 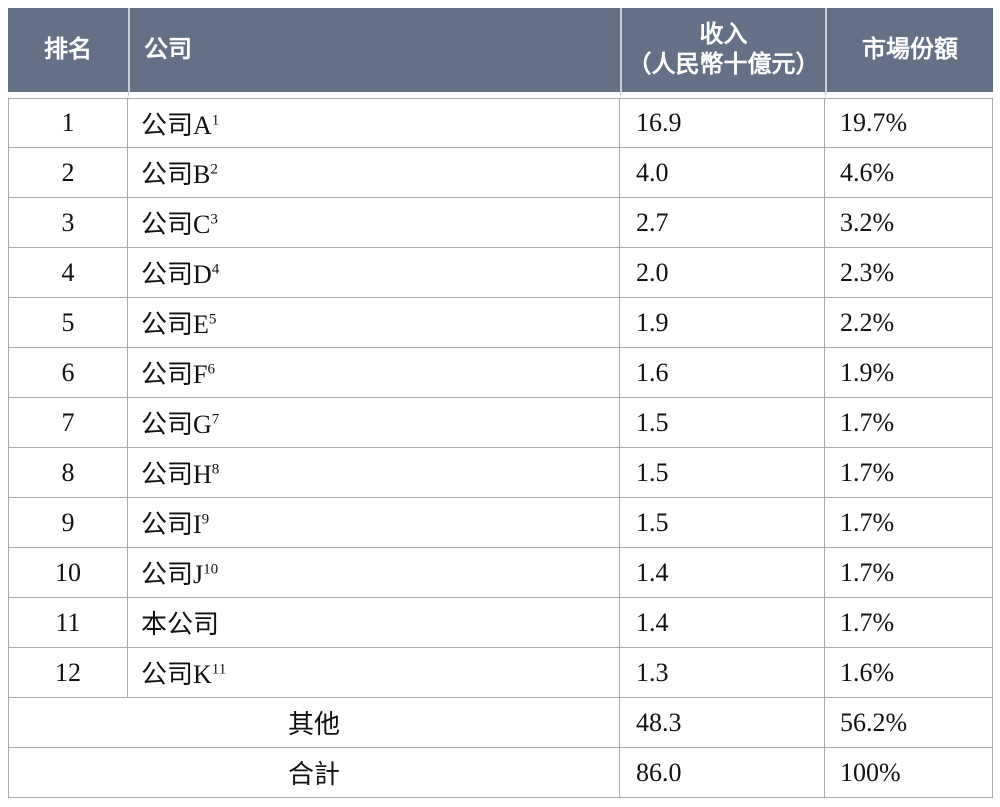 What do you see at coordinates (314, 723) in the screenshot?
I see `other-label-cell: 其他` at bounding box center [314, 723].